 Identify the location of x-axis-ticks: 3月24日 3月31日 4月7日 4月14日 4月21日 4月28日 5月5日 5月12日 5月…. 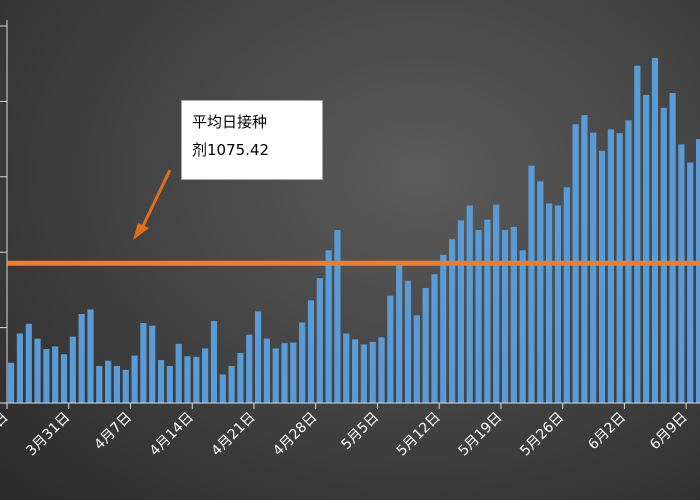
(345, 431).